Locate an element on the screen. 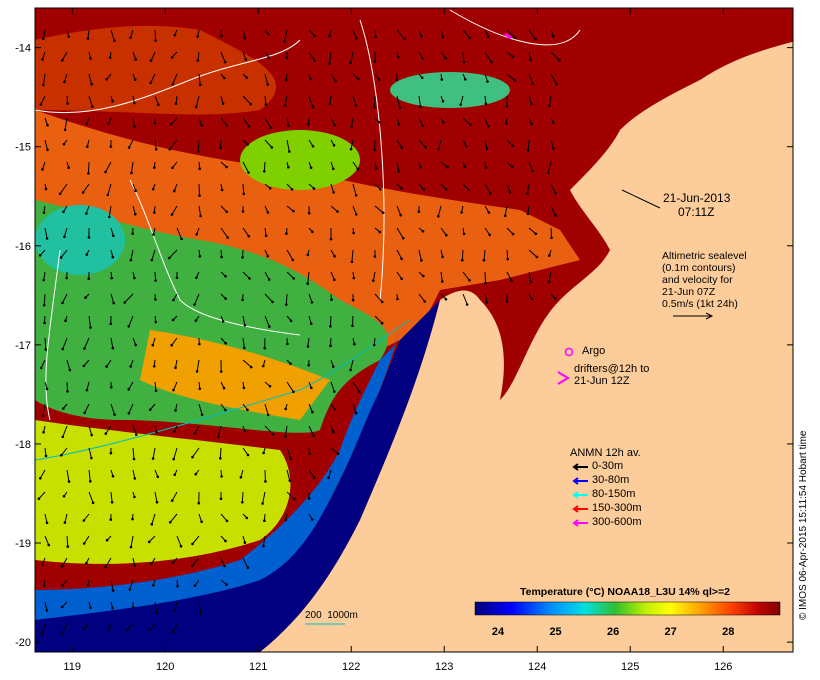 The height and width of the screenshot is (680, 820). altimetry-line: 0.5m/s (1kt 24h) is located at coordinates (700, 304).